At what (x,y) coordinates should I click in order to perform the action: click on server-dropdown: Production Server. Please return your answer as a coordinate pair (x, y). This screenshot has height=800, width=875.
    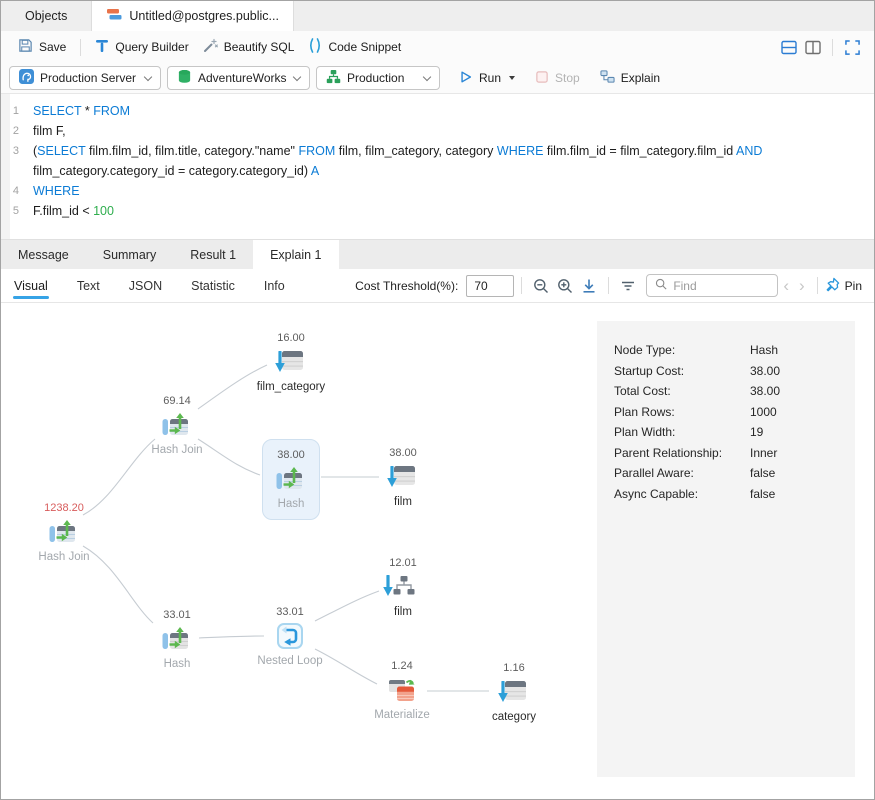
    Looking at the image, I should click on (85, 78).